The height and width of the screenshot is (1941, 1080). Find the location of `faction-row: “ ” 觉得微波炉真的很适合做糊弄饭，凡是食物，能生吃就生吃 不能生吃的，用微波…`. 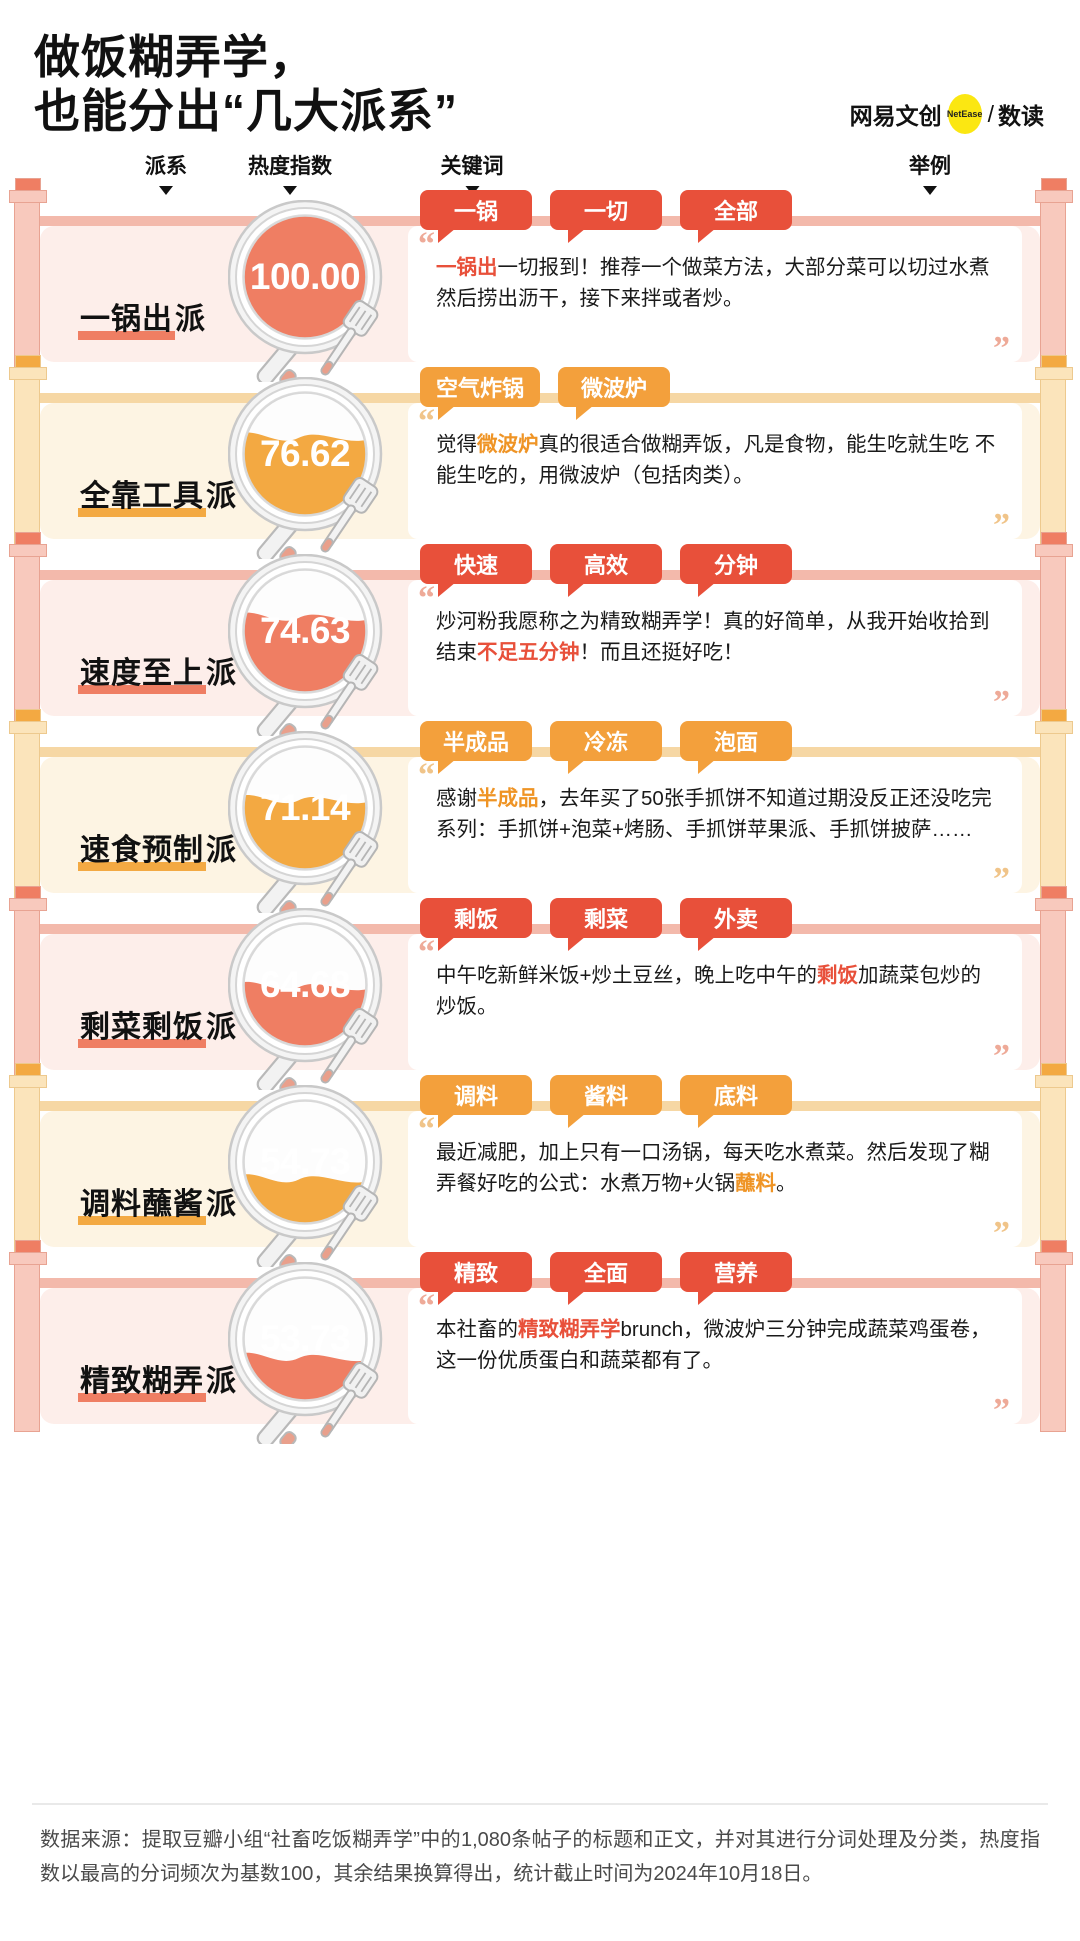

faction-row: “ ” 觉得微波炉真的很适合做糊弄饭，凡是食物，能生吃就生吃 不能生吃的，用微波… is located at coordinates (540, 457).